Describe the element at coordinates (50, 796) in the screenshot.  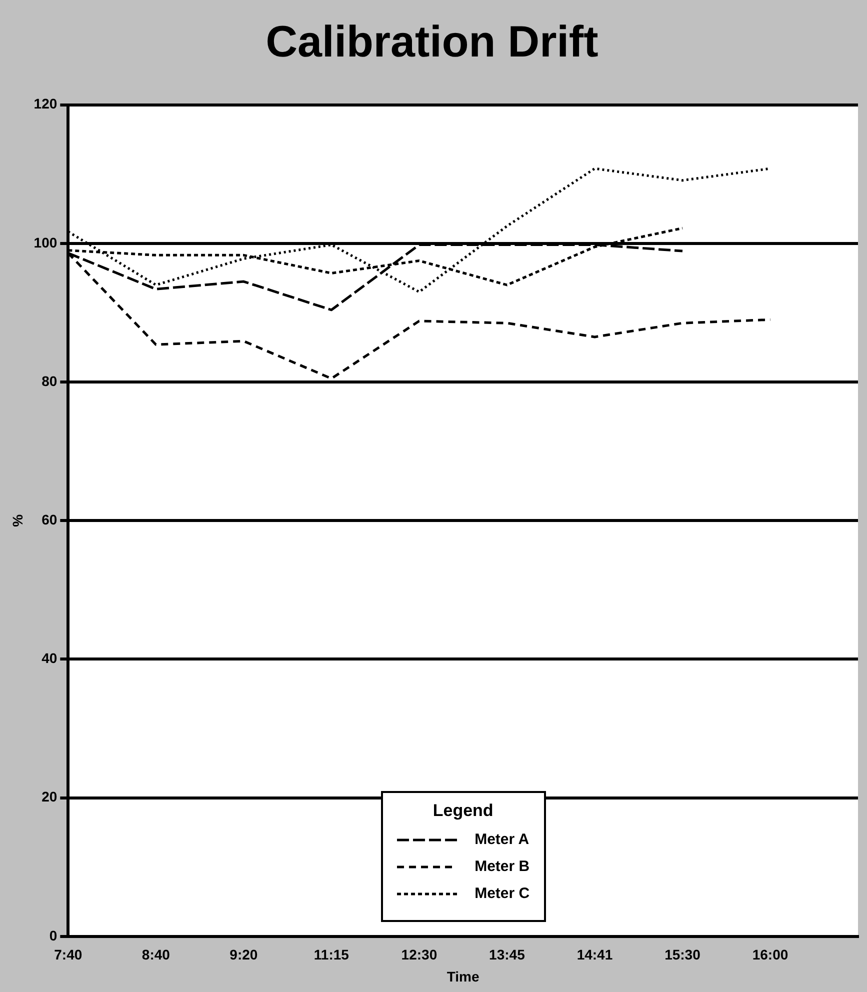
I see `y-tick-label: 20` at that location.